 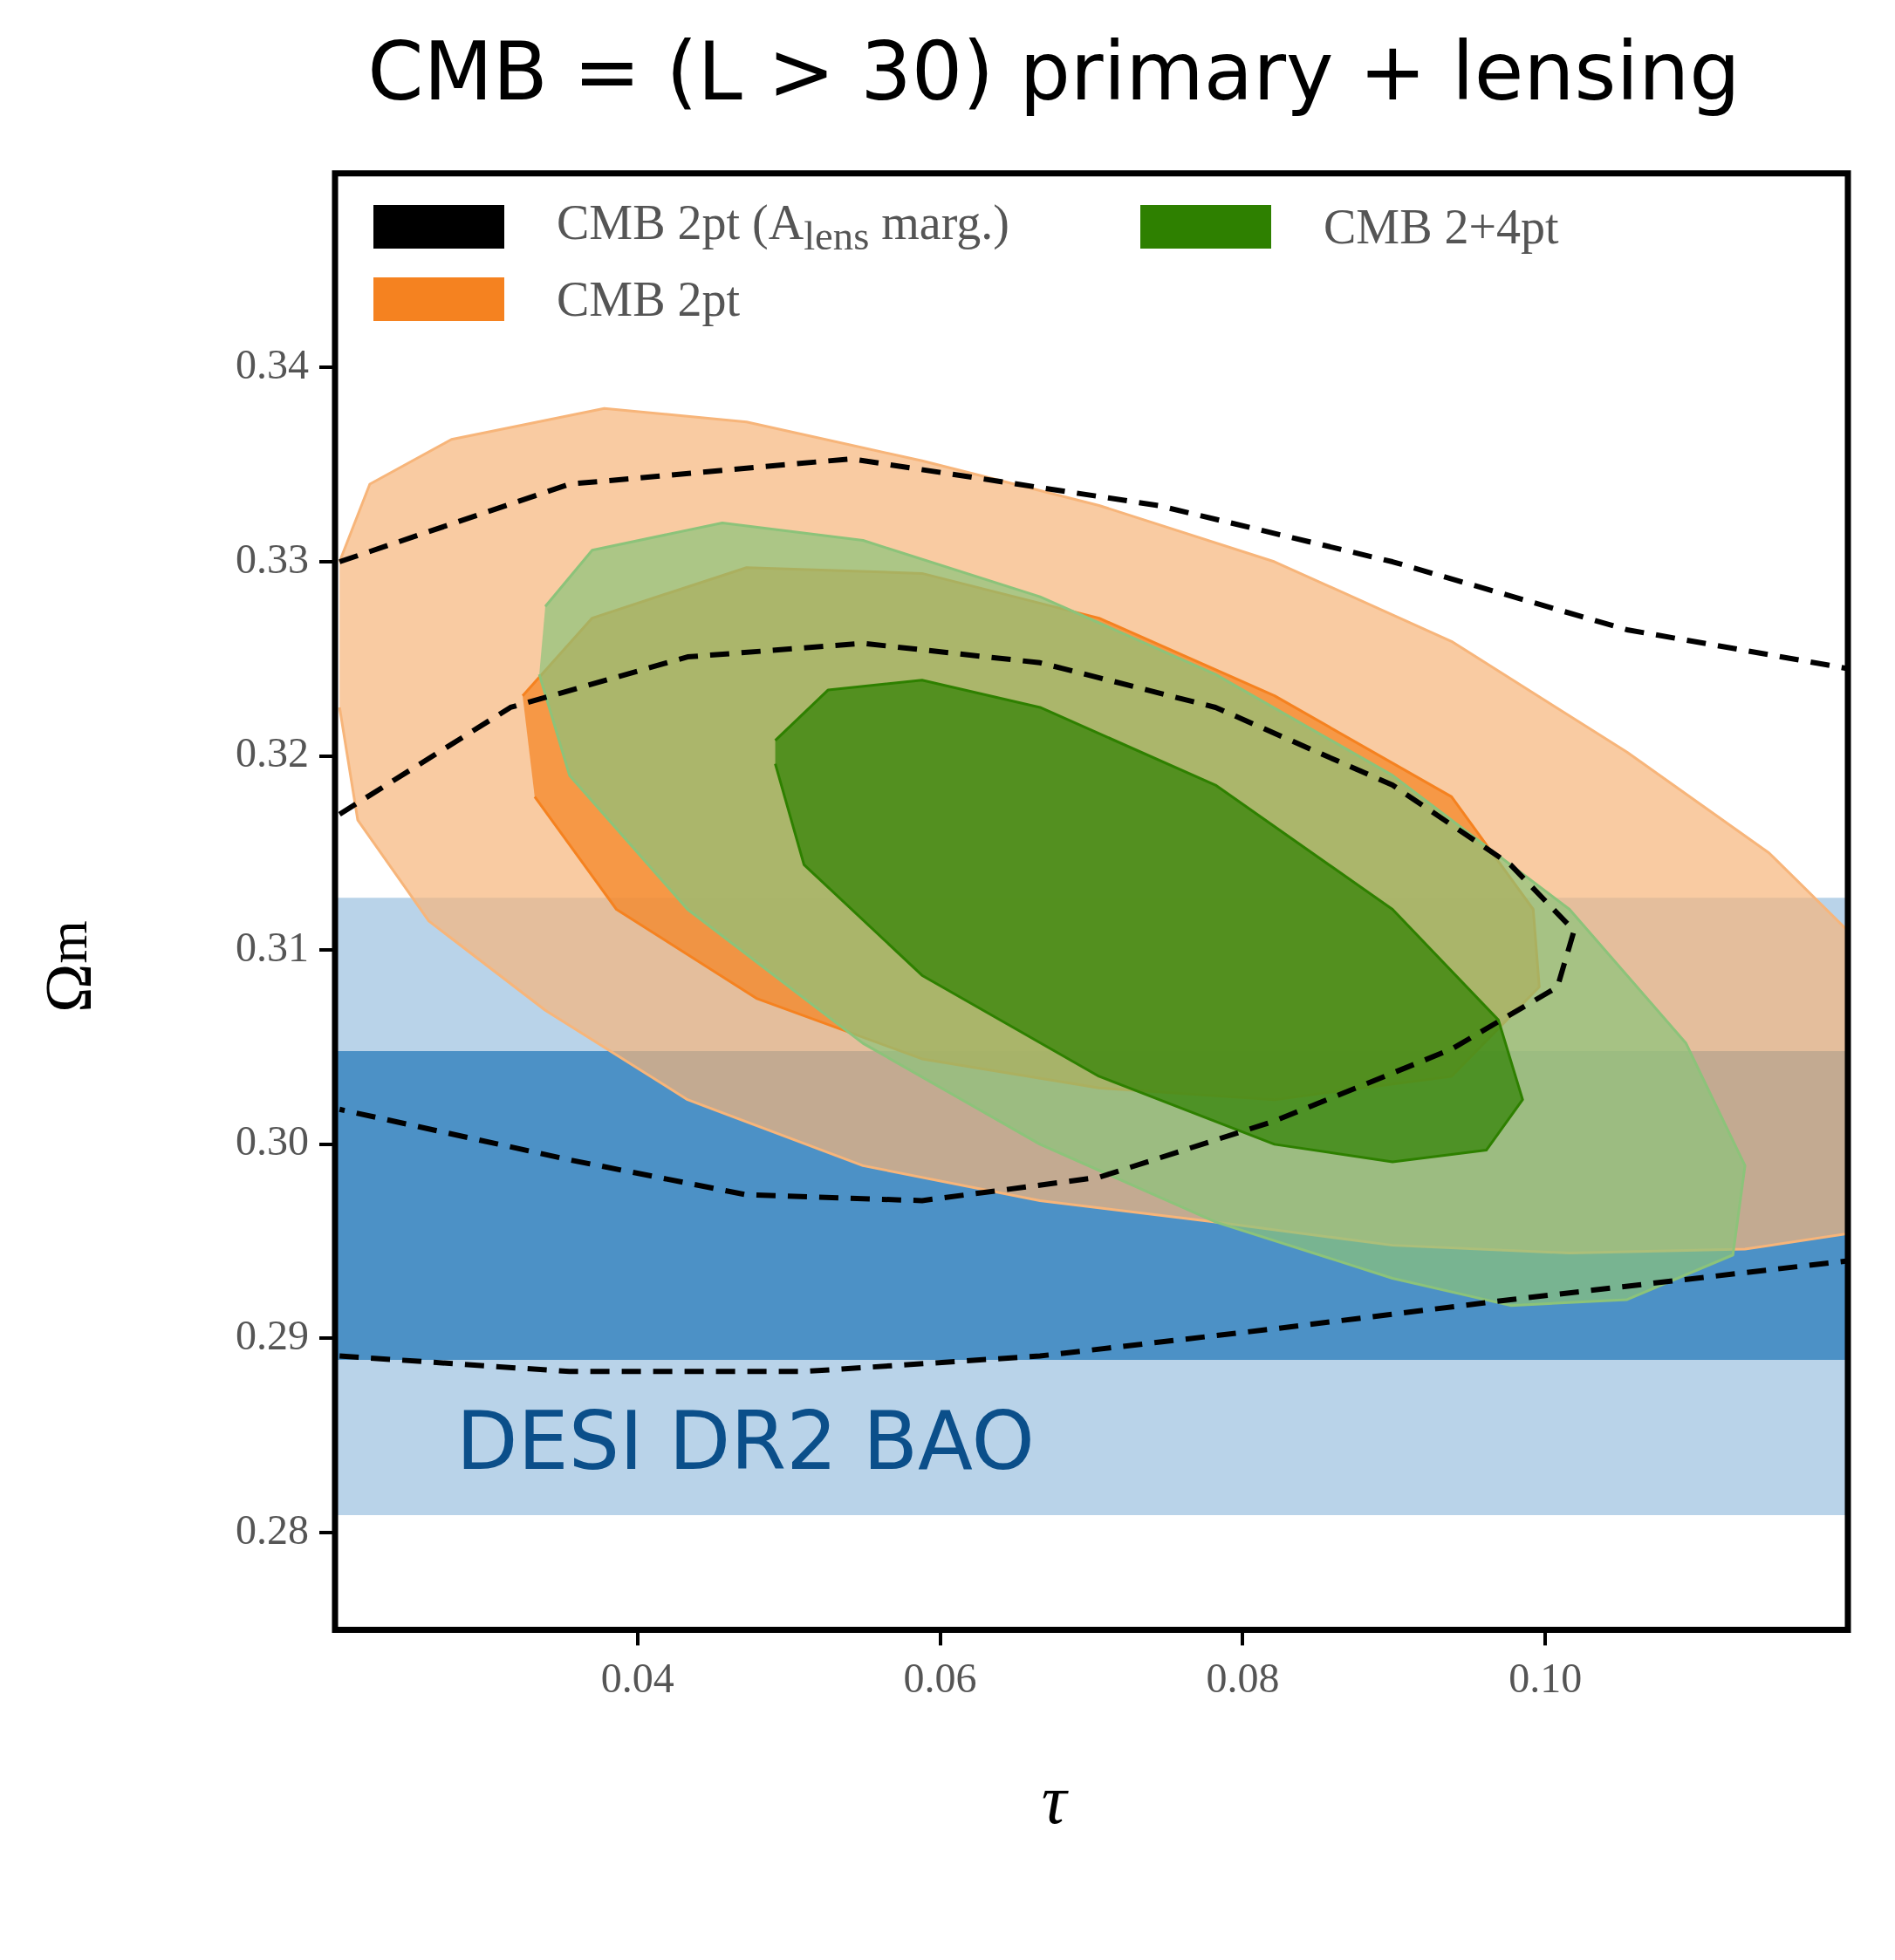 What do you see at coordinates (940, 1677) in the screenshot?
I see `x-tick-label: 0.06` at bounding box center [940, 1677].